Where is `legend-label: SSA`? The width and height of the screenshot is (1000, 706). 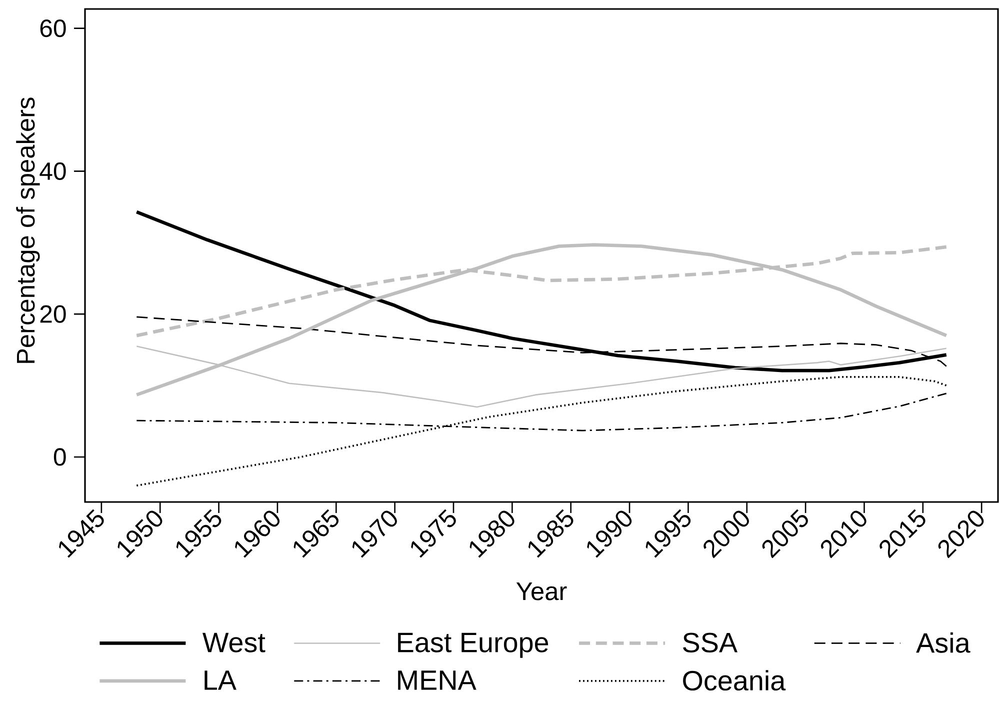 legend-label: SSA is located at coordinates (710, 642).